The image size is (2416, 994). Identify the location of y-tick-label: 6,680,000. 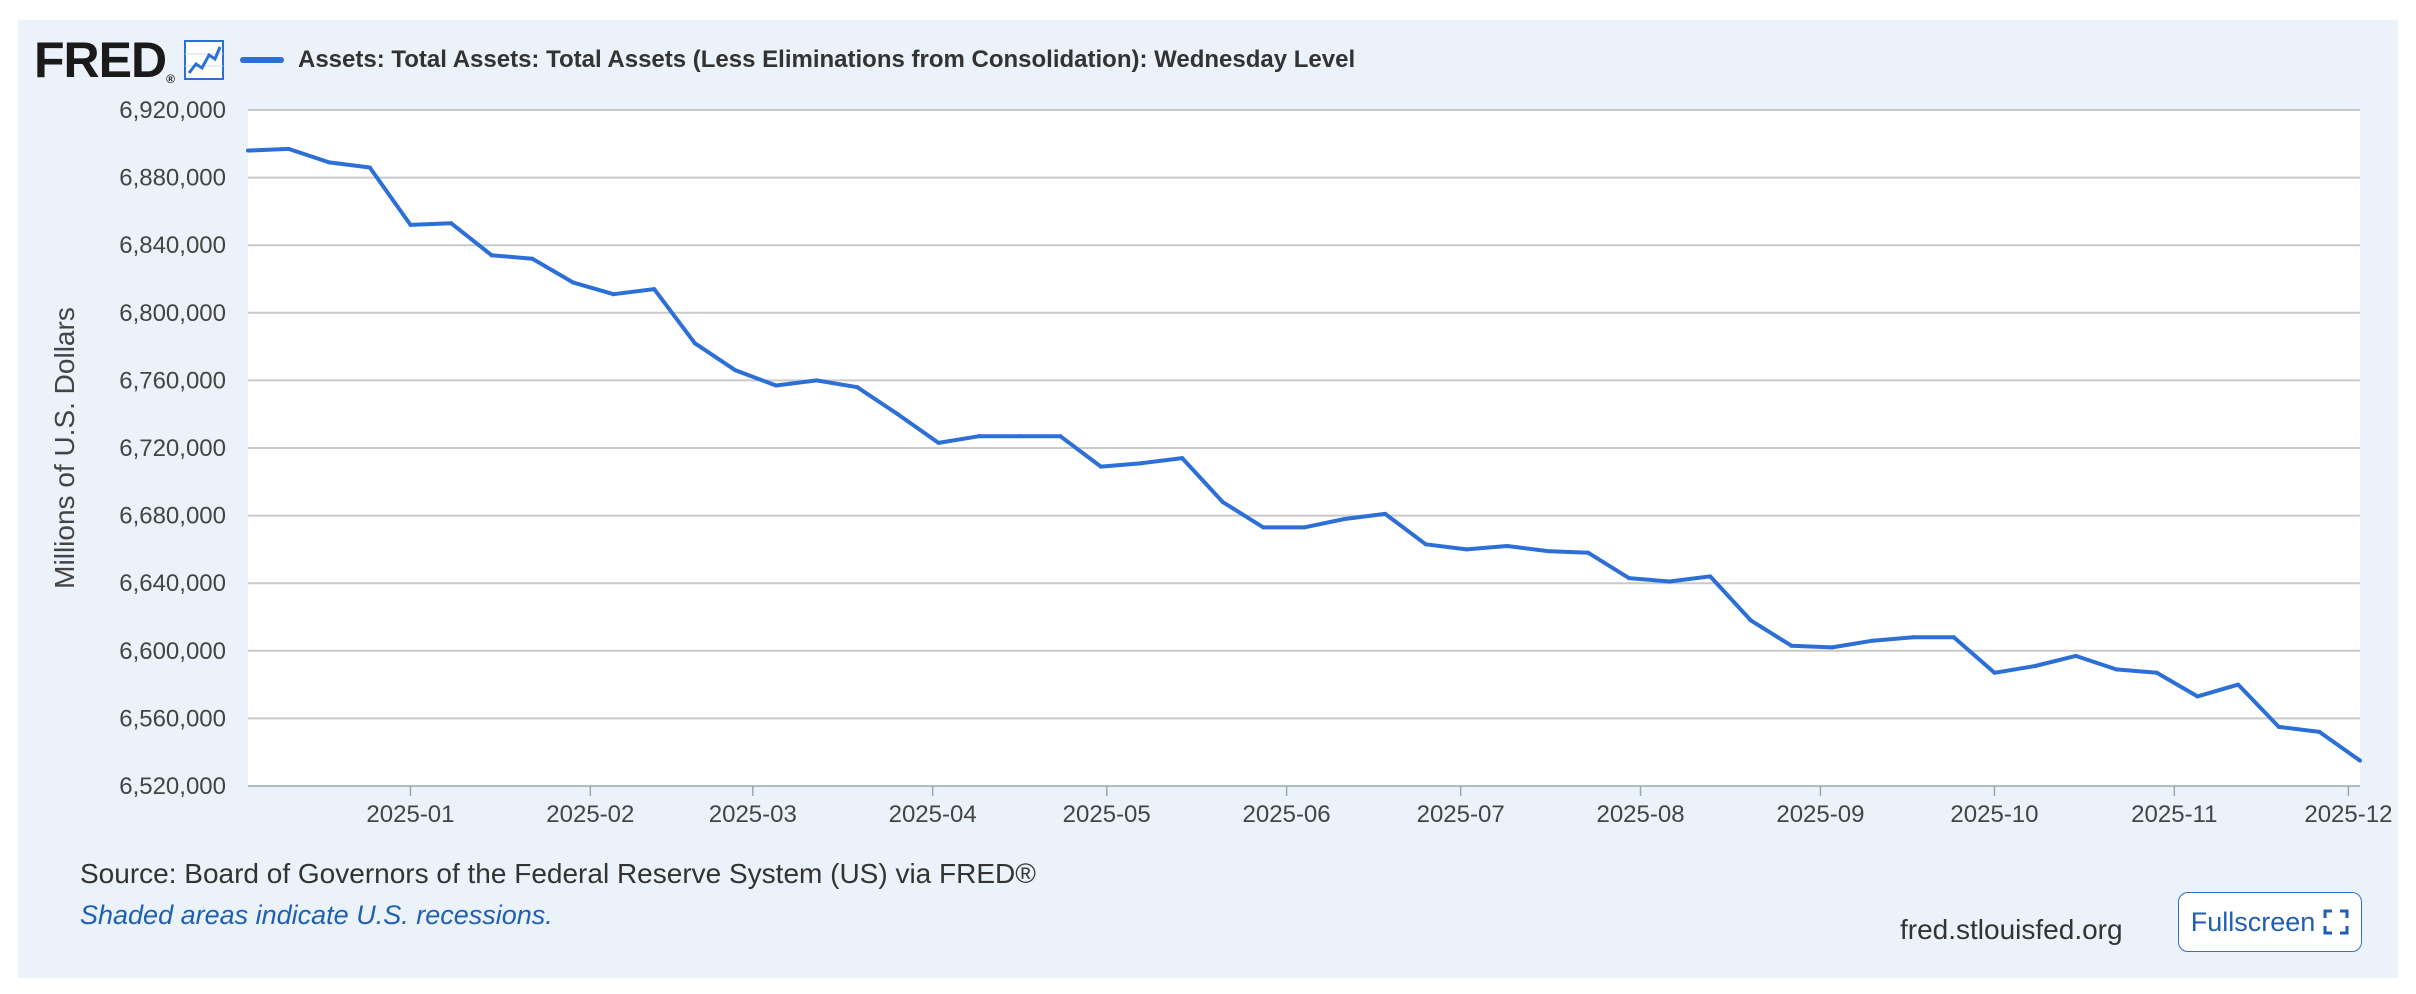
(172, 516).